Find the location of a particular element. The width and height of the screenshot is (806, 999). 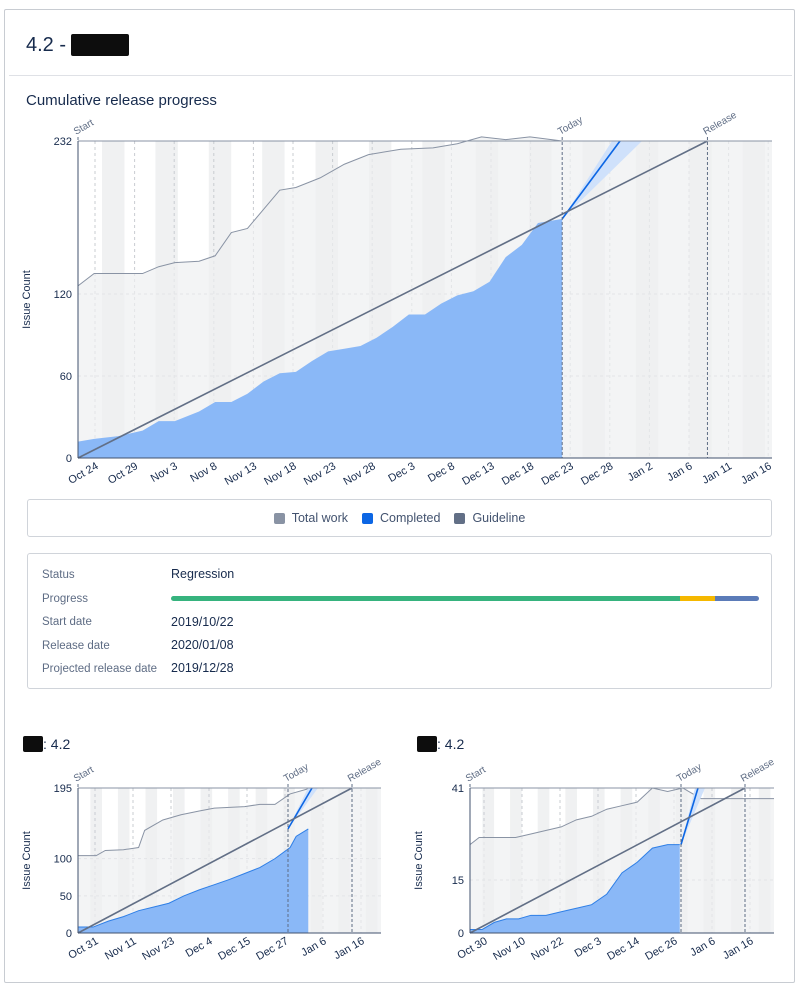

y-tick-label: 60 is located at coordinates (66, 377).